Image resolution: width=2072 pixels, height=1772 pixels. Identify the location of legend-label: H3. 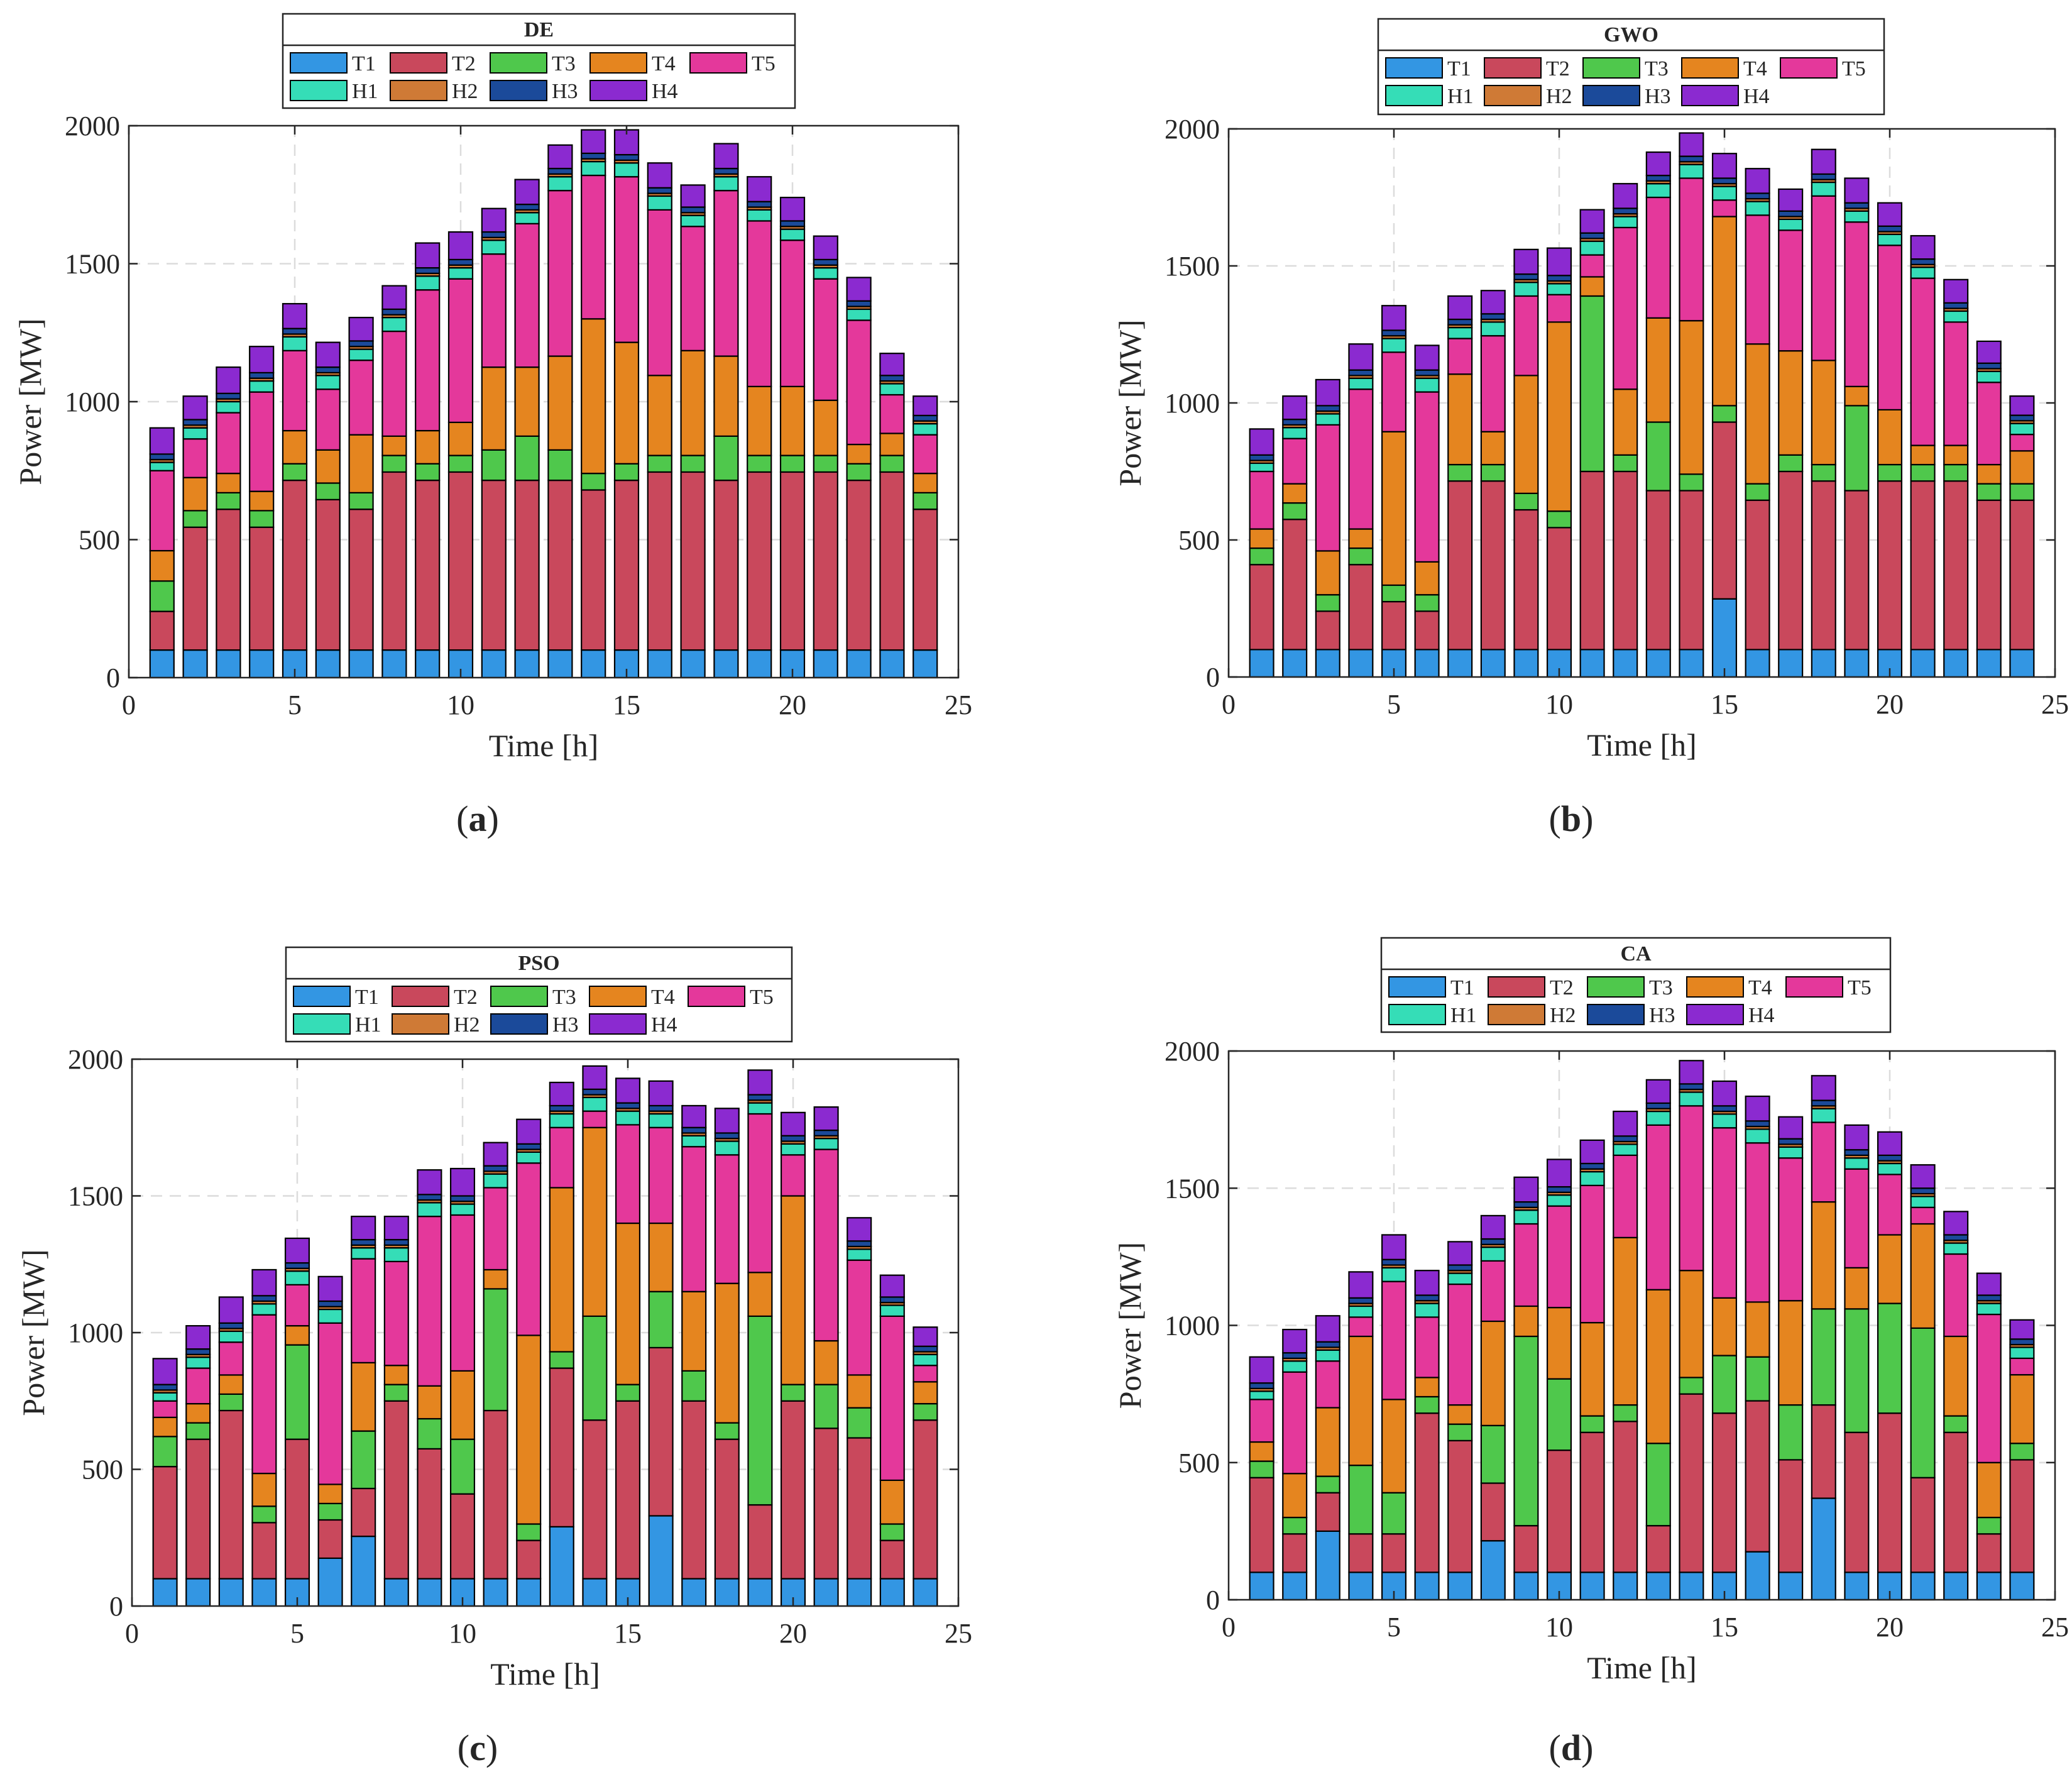
(565, 1025).